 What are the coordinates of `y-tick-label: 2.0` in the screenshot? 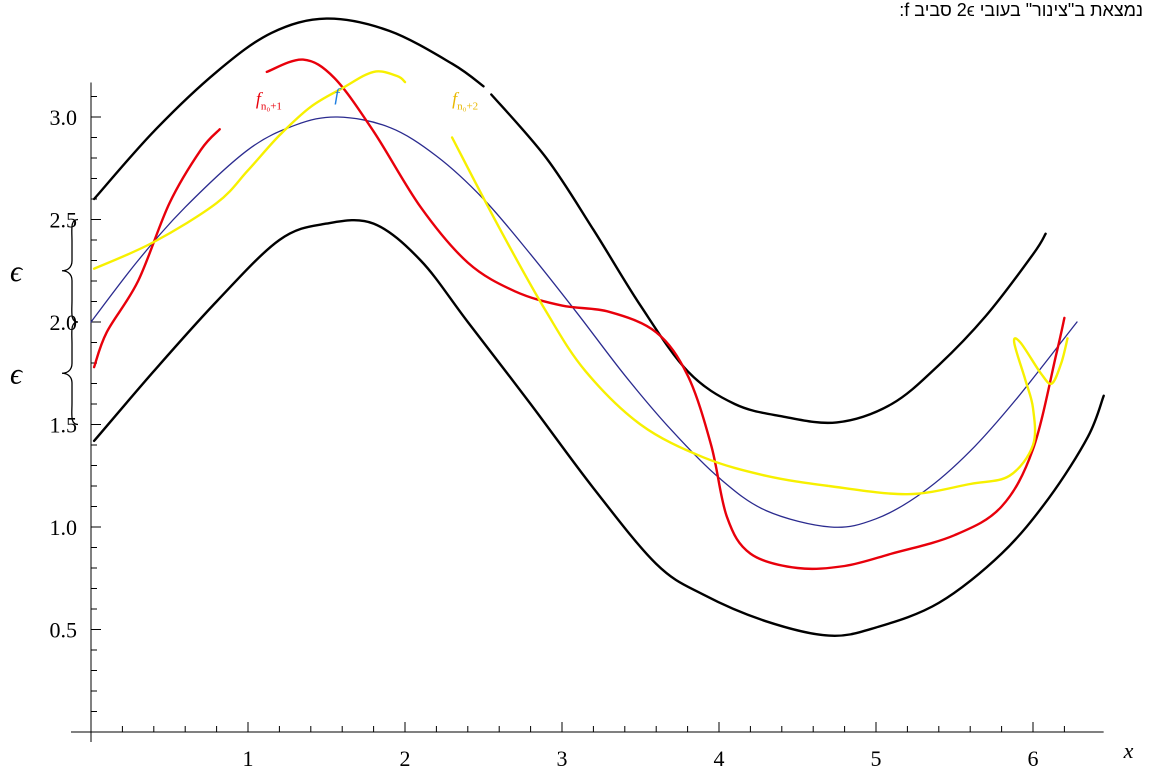 It's located at (64, 322).